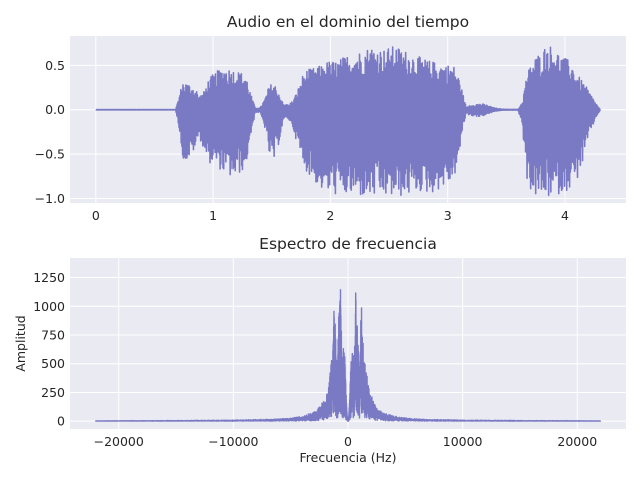 This screenshot has width=640, height=480. Describe the element at coordinates (55, 109) in the screenshot. I see `y-tick-label: 0.0` at that location.